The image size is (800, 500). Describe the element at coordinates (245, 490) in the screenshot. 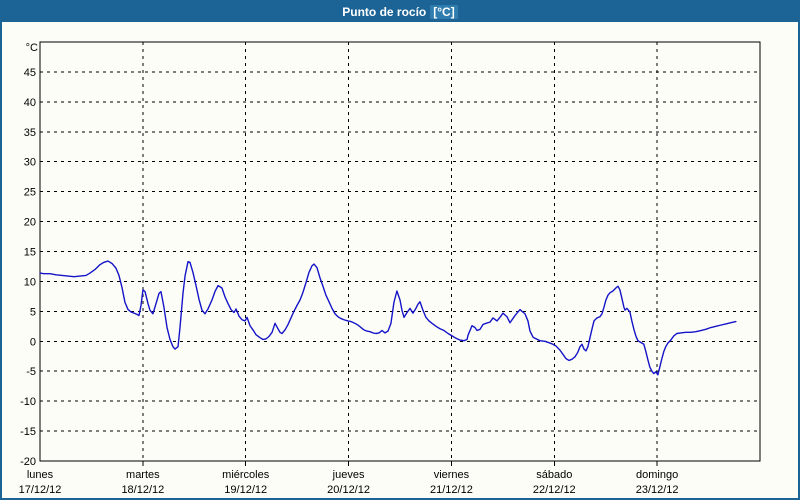

I see `day-label-date: 19/12/12` at that location.